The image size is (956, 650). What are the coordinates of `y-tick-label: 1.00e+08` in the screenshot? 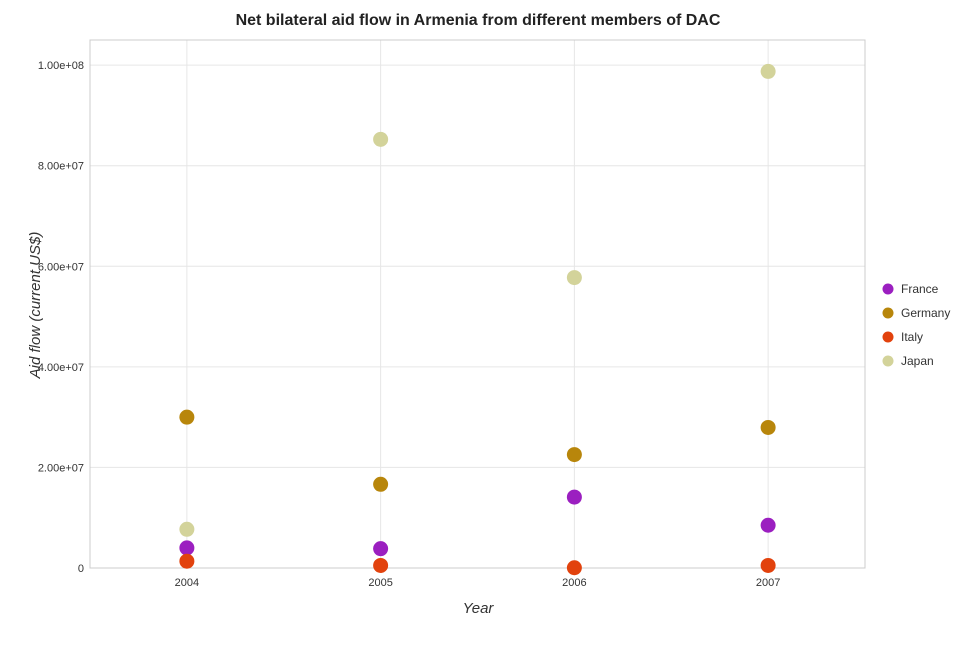 It's located at (61, 66).